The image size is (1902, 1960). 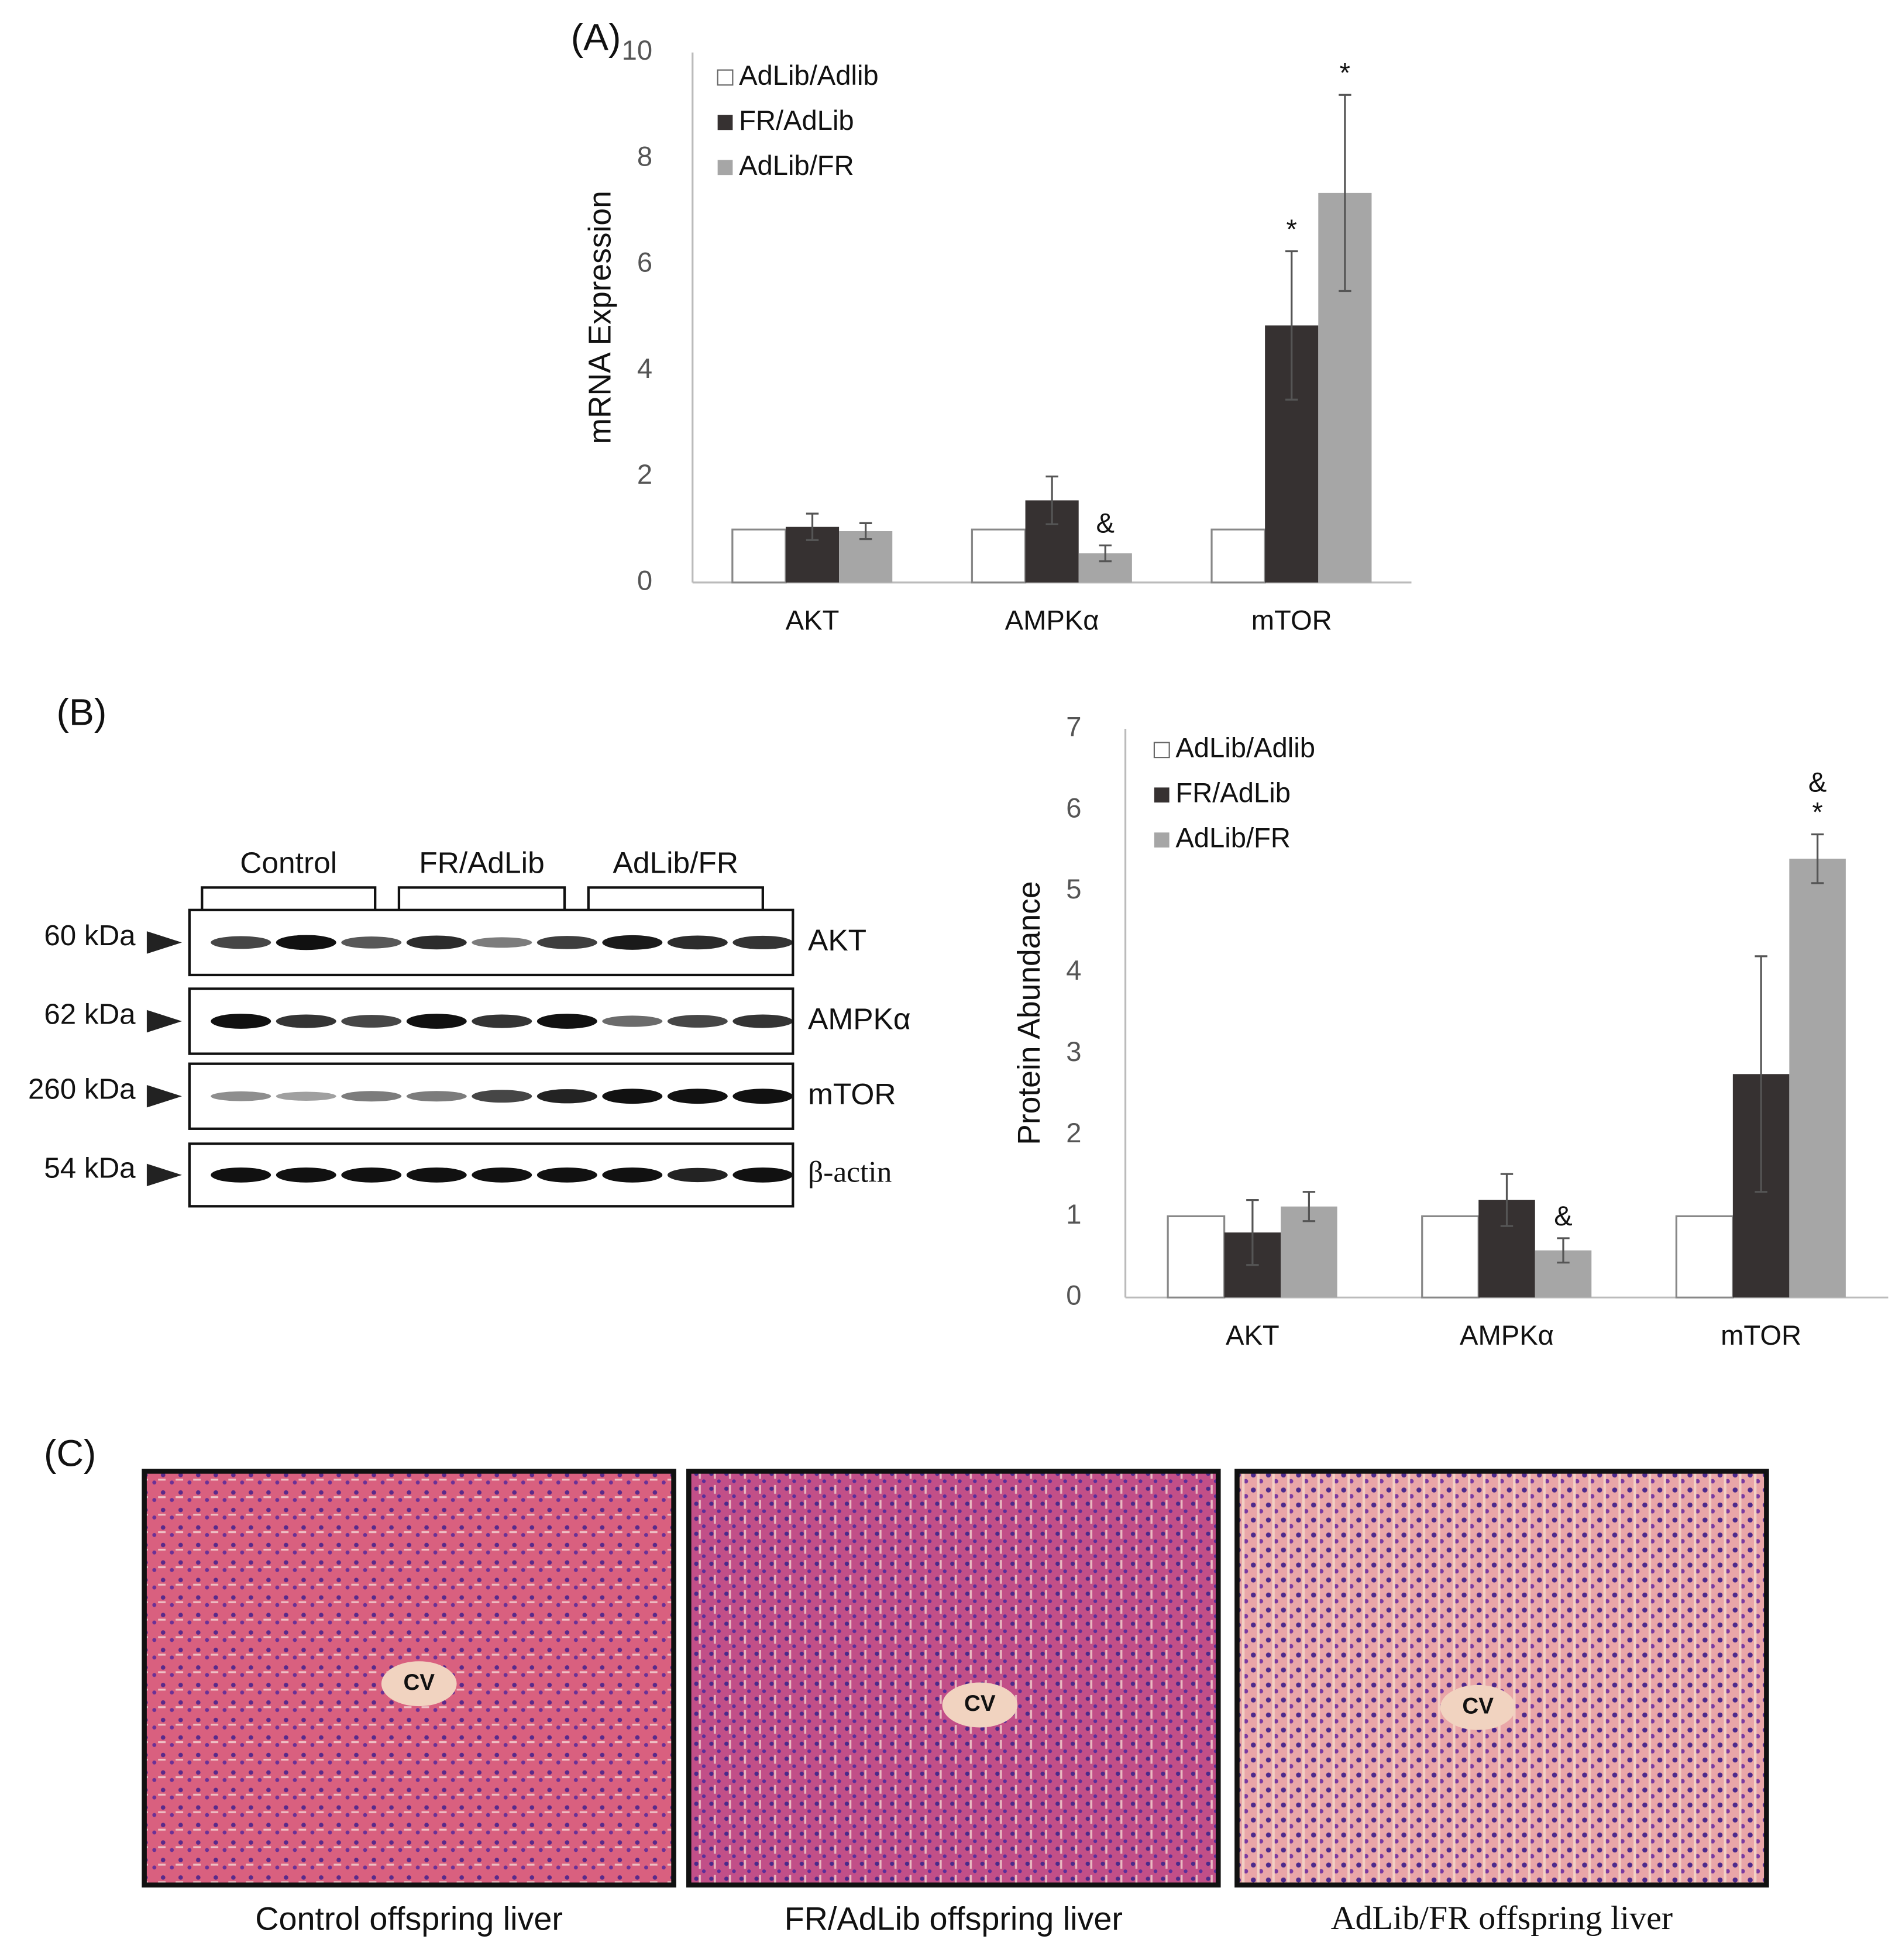 What do you see at coordinates (596, 37) in the screenshot?
I see `panel-label: (A)` at bounding box center [596, 37].